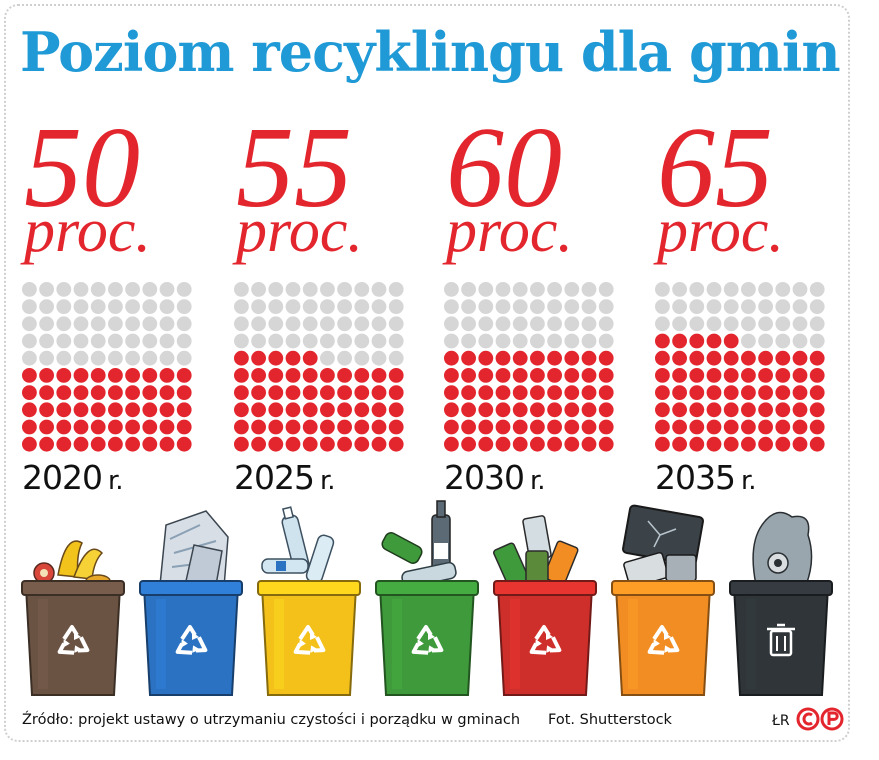  Describe the element at coordinates (781, 603) in the screenshot. I see `mixed-waste-bin-icon` at that location.